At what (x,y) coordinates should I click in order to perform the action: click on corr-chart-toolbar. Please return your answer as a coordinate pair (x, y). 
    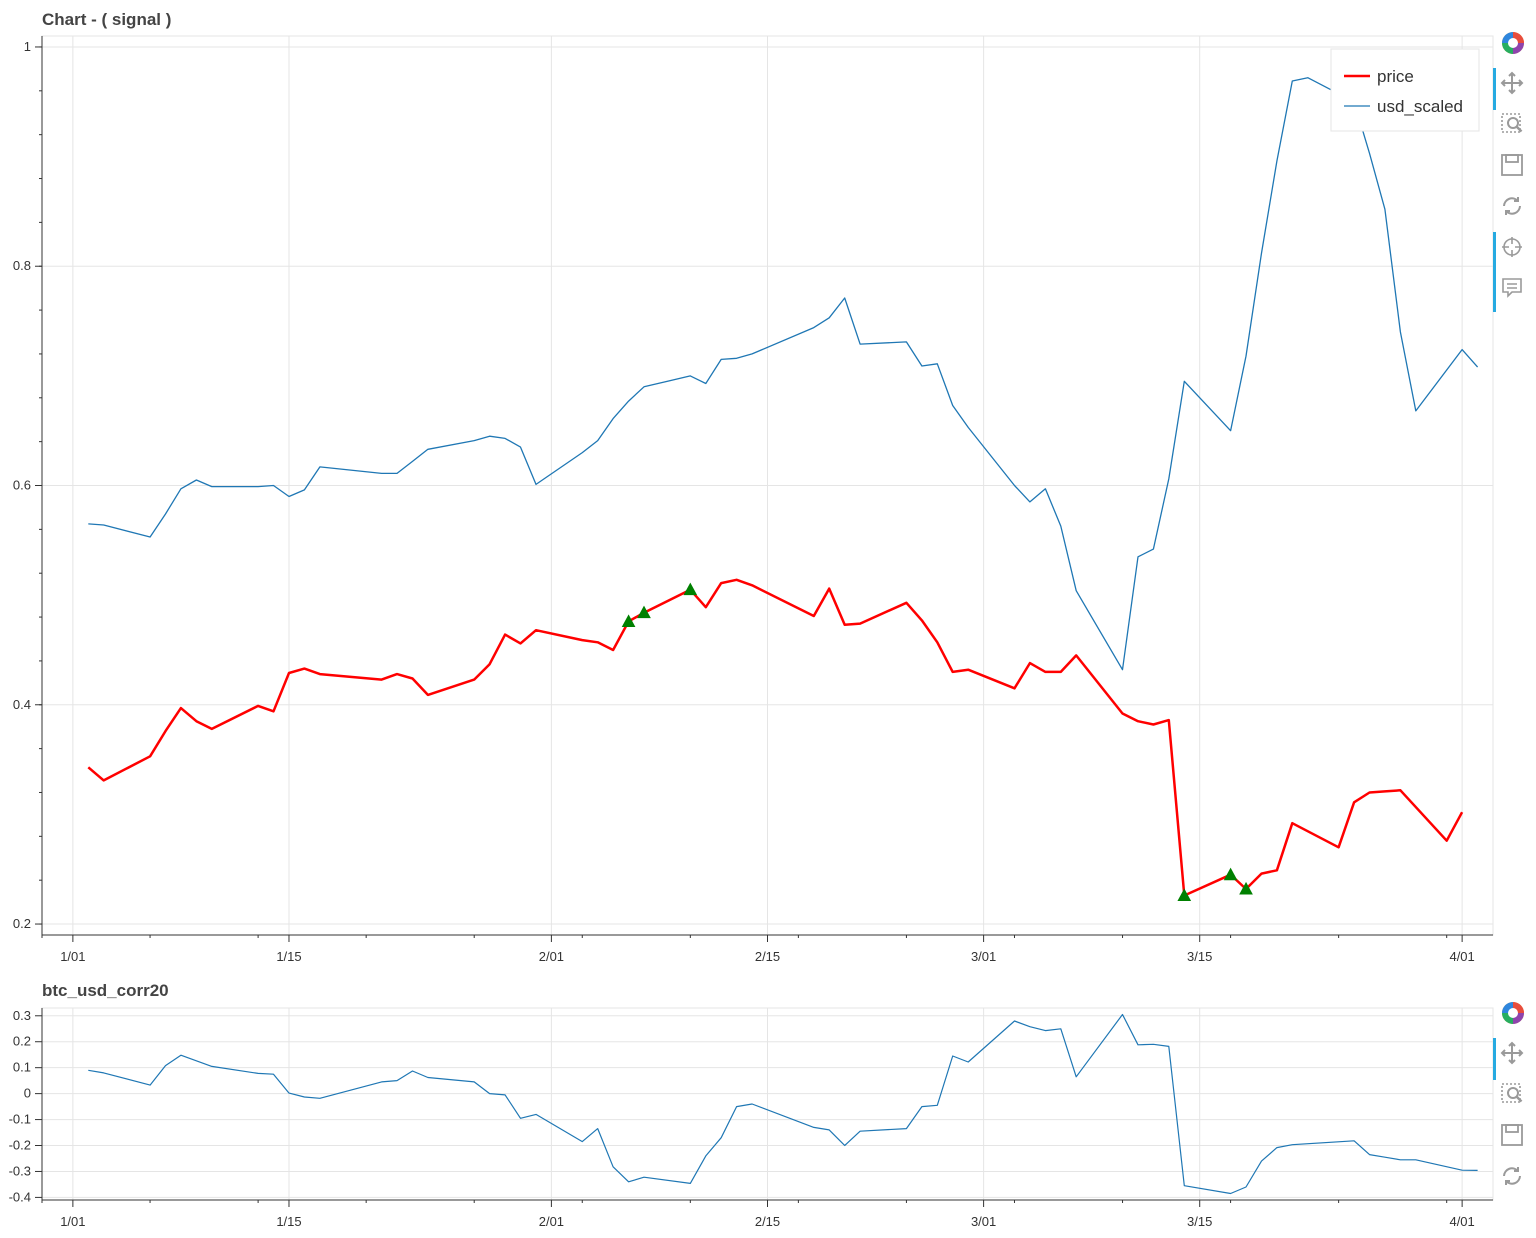
    Looking at the image, I should click on (1514, 1100).